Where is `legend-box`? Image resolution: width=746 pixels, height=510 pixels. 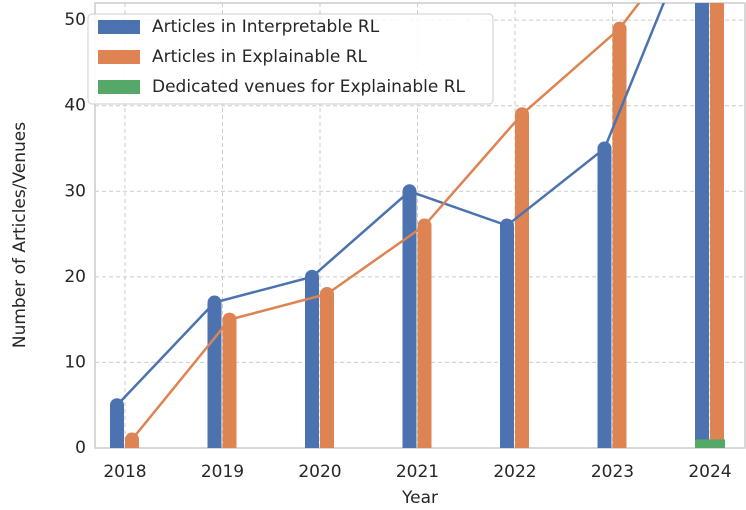 legend-box is located at coordinates (290, 59).